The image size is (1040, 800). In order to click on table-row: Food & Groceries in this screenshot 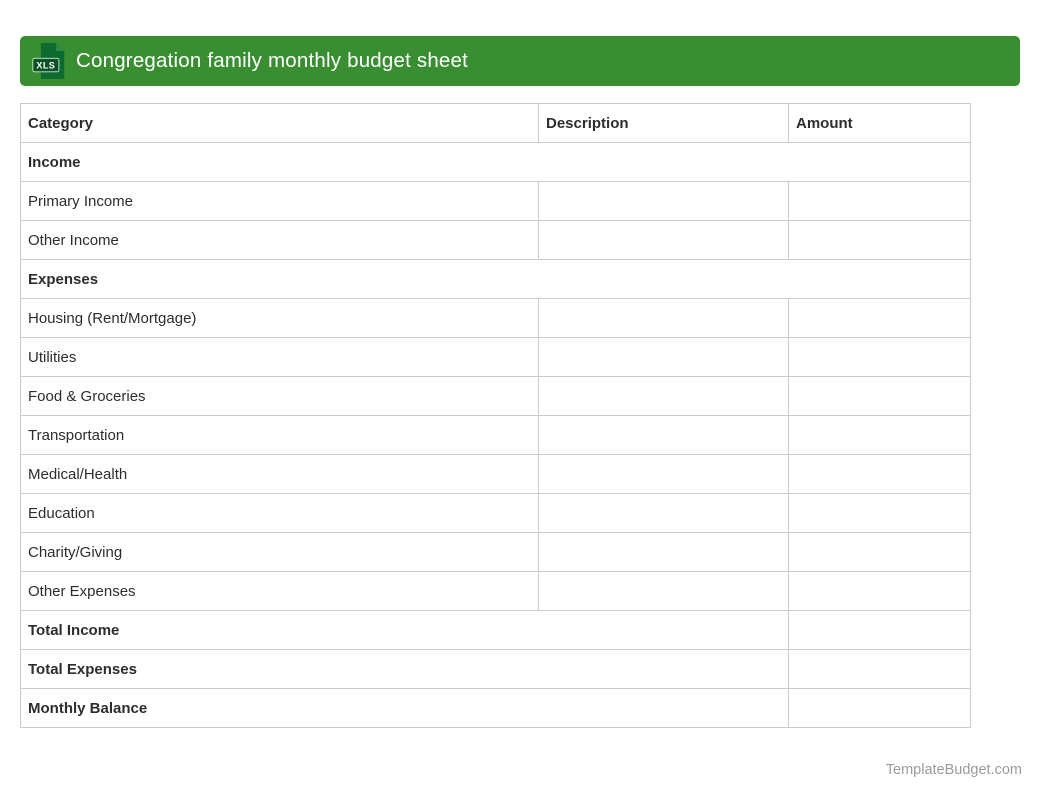, I will do `click(495, 396)`.